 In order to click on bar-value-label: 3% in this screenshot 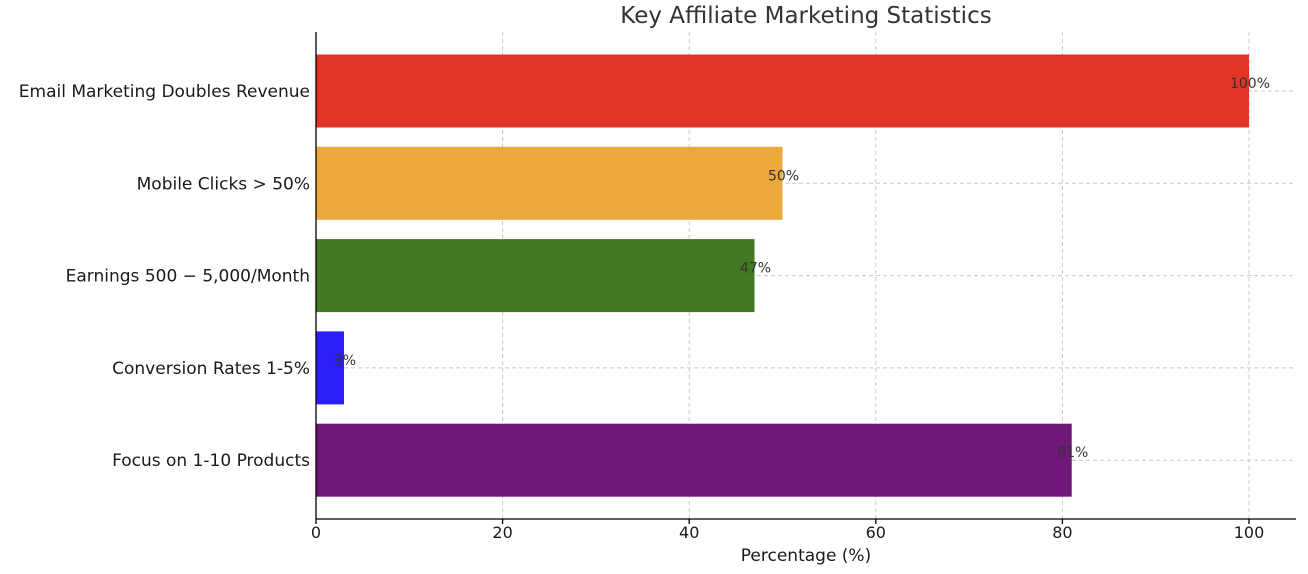, I will do `click(345, 361)`.